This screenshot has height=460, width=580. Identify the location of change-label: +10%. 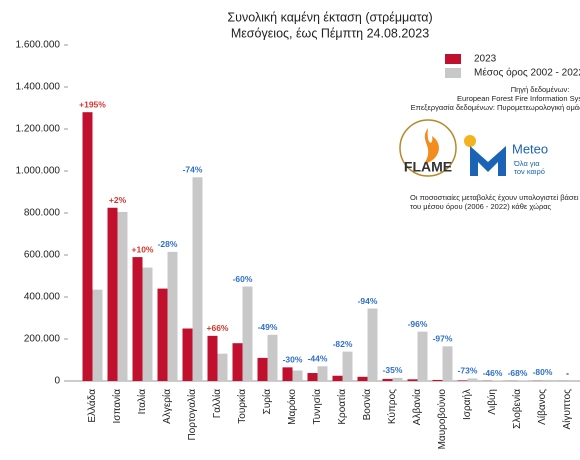
(143, 249).